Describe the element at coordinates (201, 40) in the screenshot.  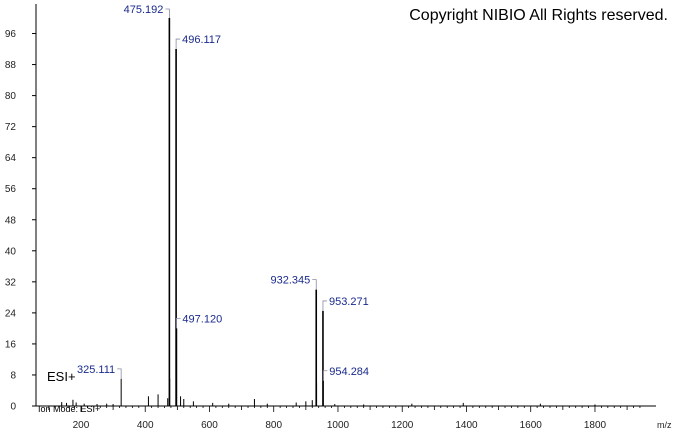
I see `annotation-label: 496.117` at that location.